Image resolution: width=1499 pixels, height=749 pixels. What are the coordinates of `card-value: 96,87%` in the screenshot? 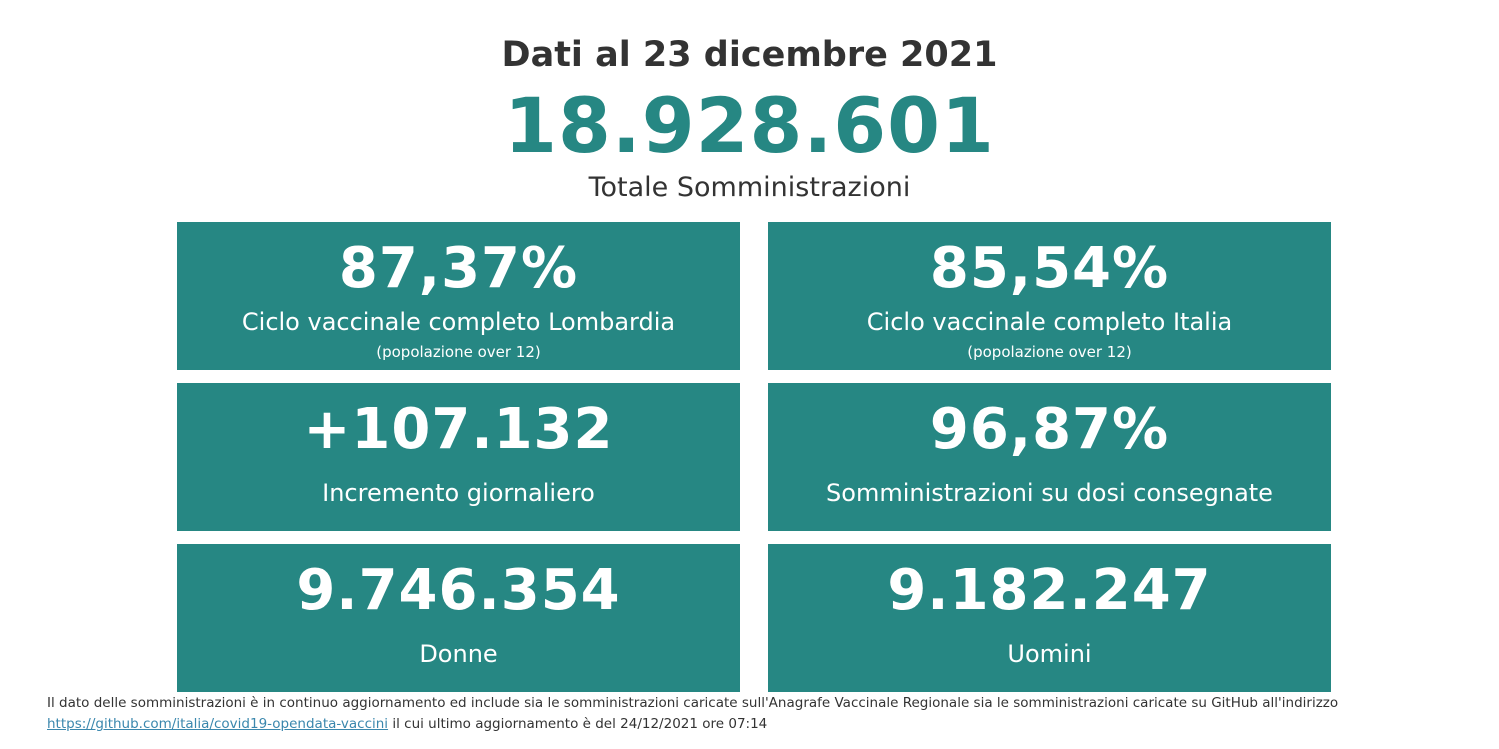 It's located at (1049, 429).